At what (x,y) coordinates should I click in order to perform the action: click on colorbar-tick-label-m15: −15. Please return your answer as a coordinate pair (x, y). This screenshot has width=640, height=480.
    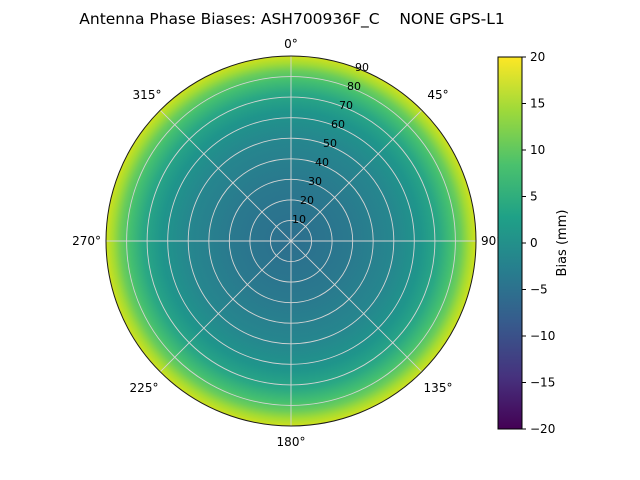
    Looking at the image, I should click on (542, 383).